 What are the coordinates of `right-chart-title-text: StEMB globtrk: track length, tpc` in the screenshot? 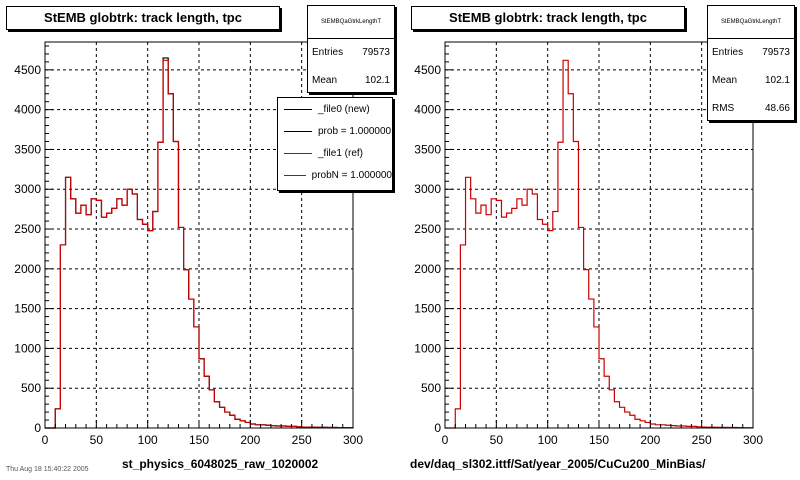 It's located at (548, 17).